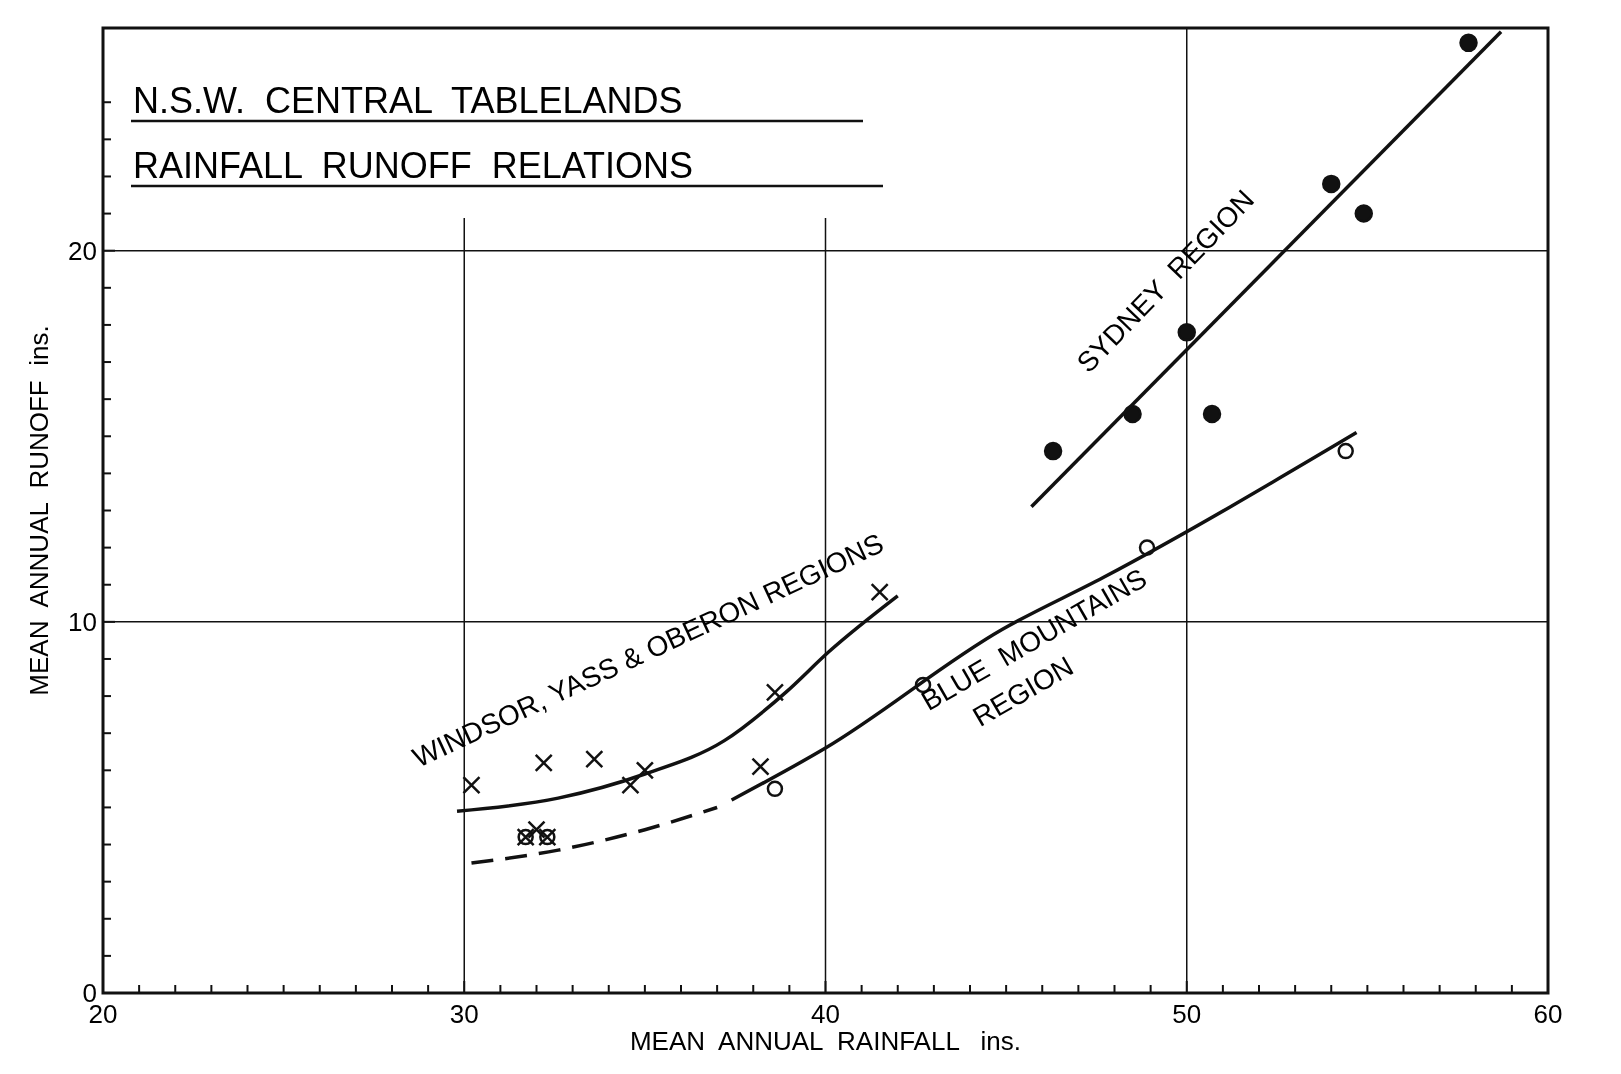 This screenshot has width=1621, height=1074. What do you see at coordinates (825, 1041) in the screenshot?
I see `x-axis-title: MEAN ANNUAL RAINFALL ins.` at bounding box center [825, 1041].